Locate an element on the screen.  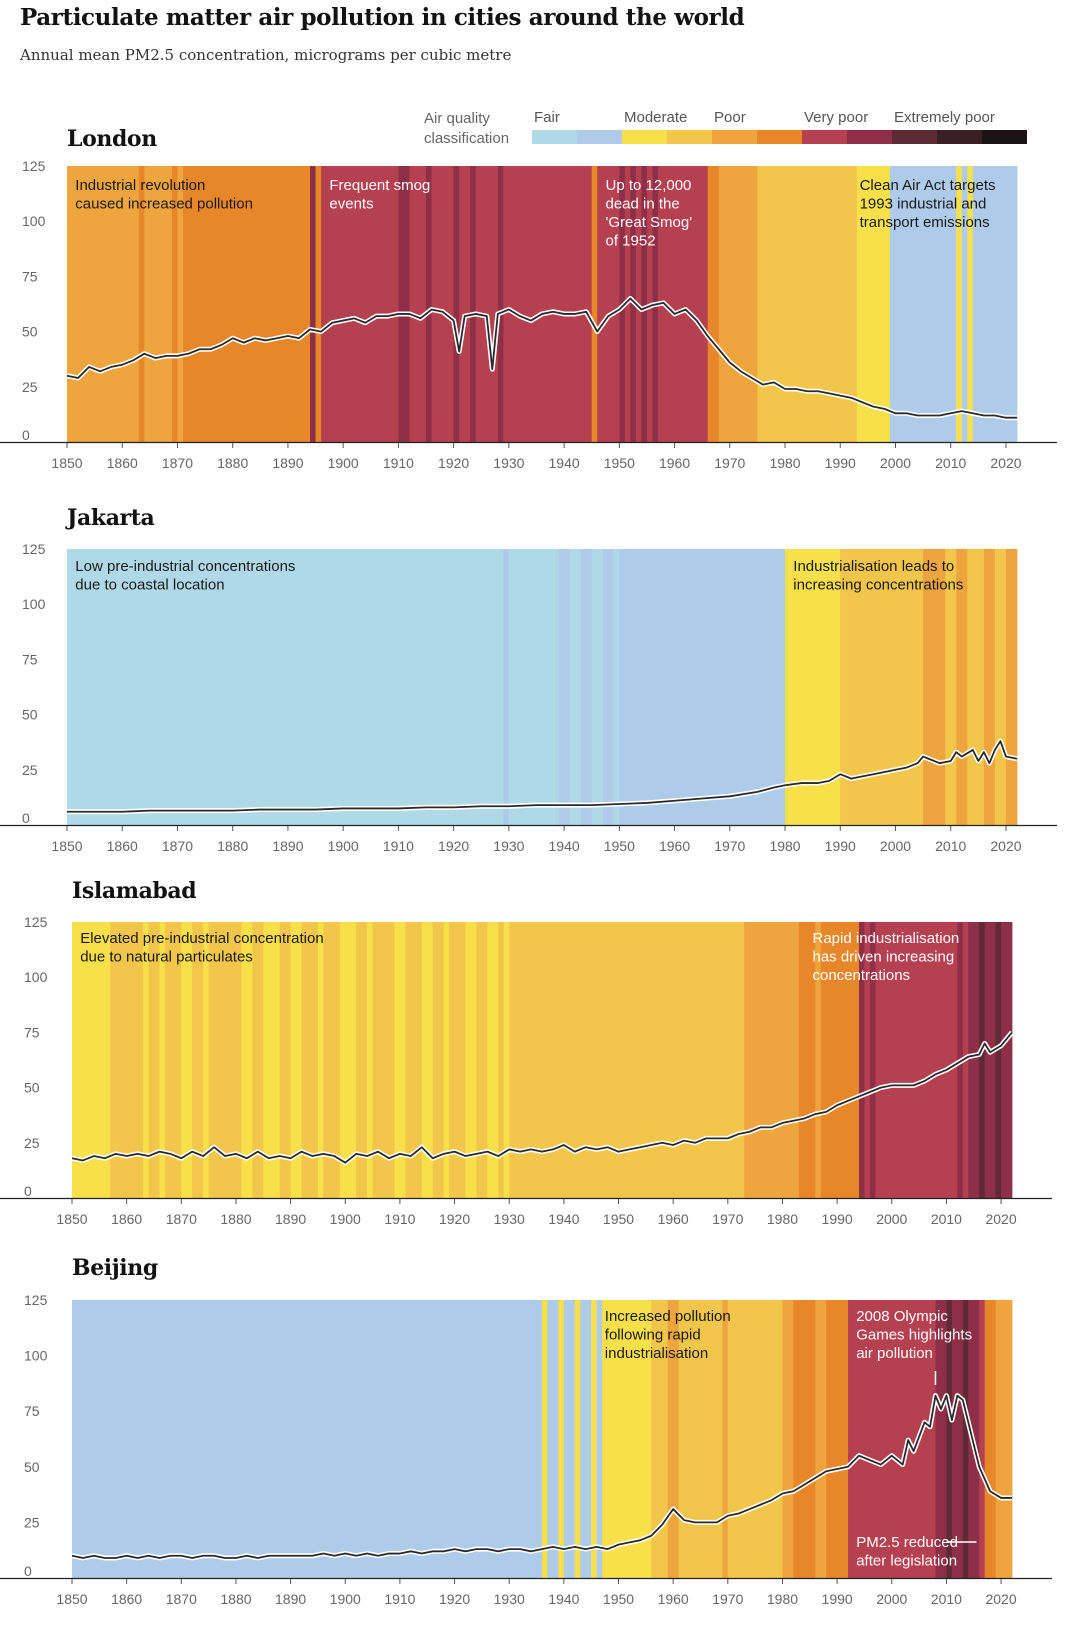
annotation-line: Industrial revolution is located at coordinates (140, 185).